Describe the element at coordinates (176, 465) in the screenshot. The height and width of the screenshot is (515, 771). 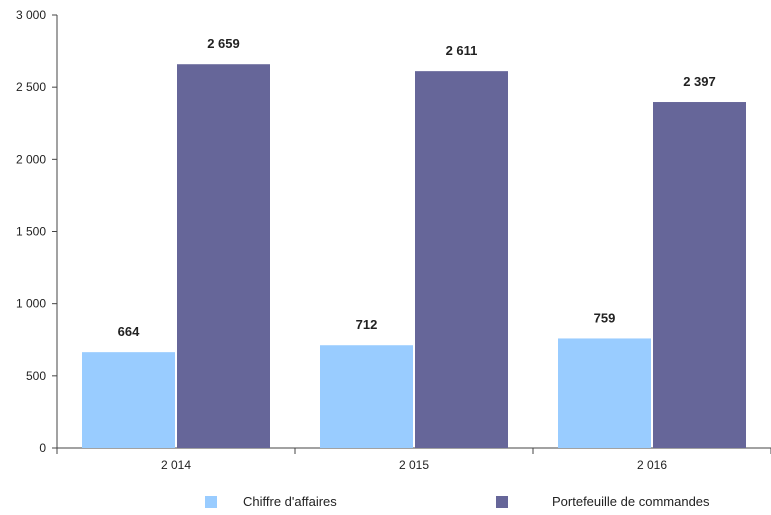
I see `x-tick-label: 2 014` at that location.